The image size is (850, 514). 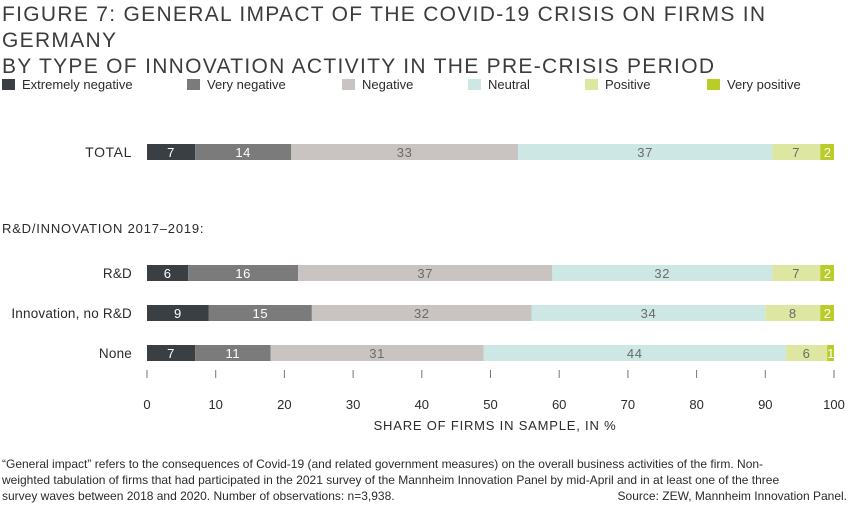 I want to click on bar-segment-innovation-no-randd-neutral, so click(x=648, y=313).